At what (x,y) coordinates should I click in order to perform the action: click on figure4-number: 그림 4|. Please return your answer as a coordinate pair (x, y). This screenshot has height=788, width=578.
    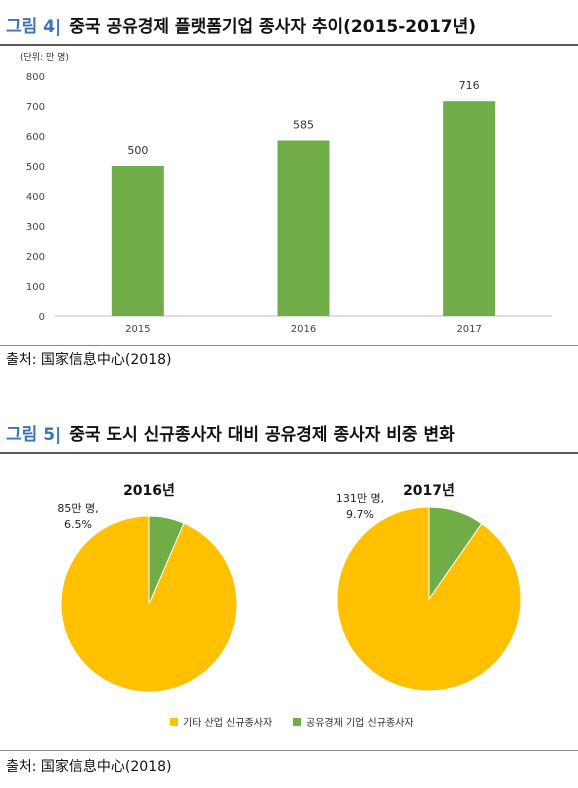
    Looking at the image, I should click on (34, 27).